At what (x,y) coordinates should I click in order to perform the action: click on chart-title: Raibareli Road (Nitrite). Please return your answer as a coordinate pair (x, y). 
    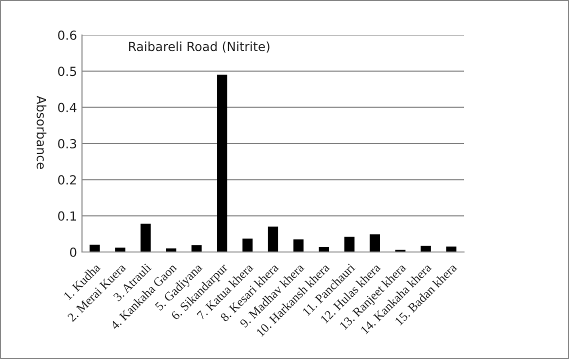
    Looking at the image, I should click on (199, 47).